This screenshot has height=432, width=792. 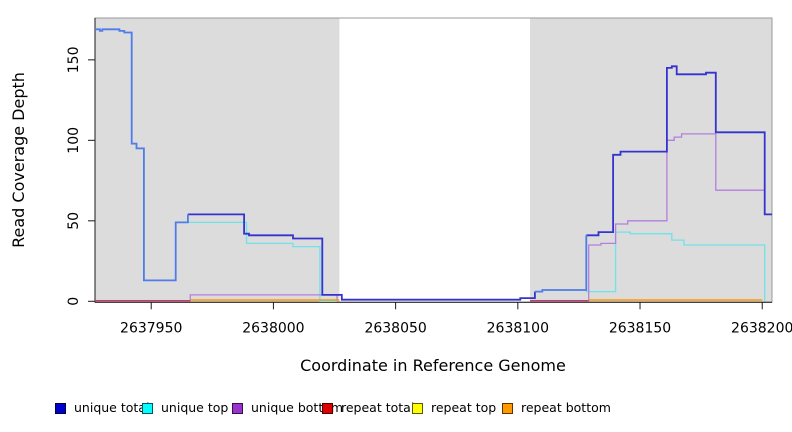 I want to click on legend-item-unique-top: unique top, so click(x=185, y=408).